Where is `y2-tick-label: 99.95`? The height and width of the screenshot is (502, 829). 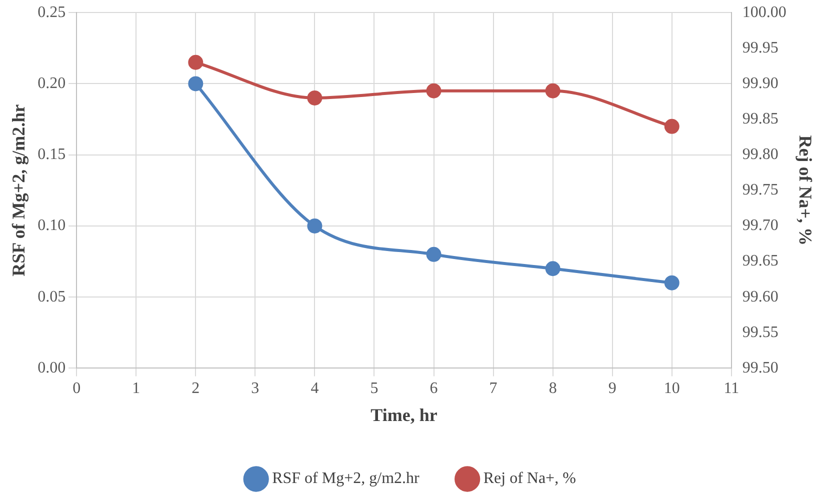
y2-tick-label: 99.95 is located at coordinates (760, 47).